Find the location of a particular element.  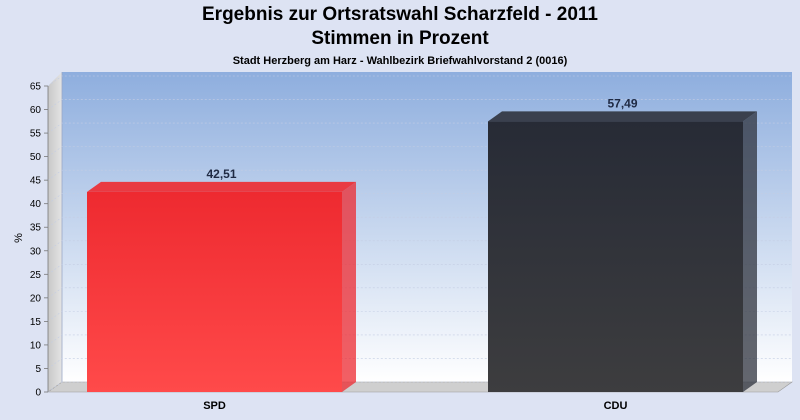

y-tick-label: 30 is located at coordinates (36, 251).